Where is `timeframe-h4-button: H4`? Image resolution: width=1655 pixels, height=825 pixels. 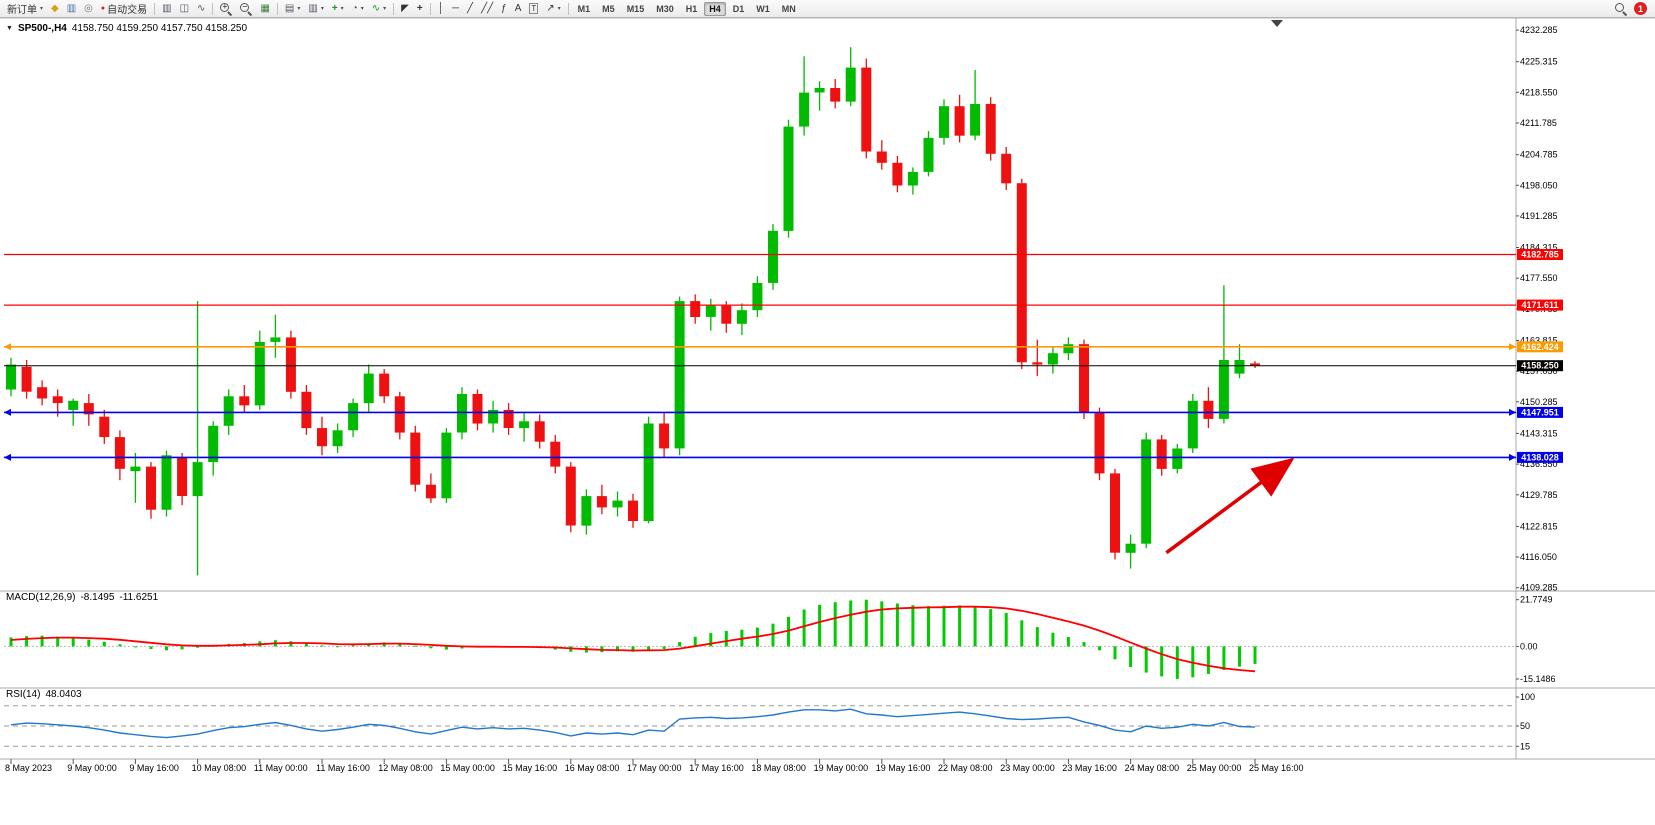 timeframe-h4-button: H4 is located at coordinates (715, 8).